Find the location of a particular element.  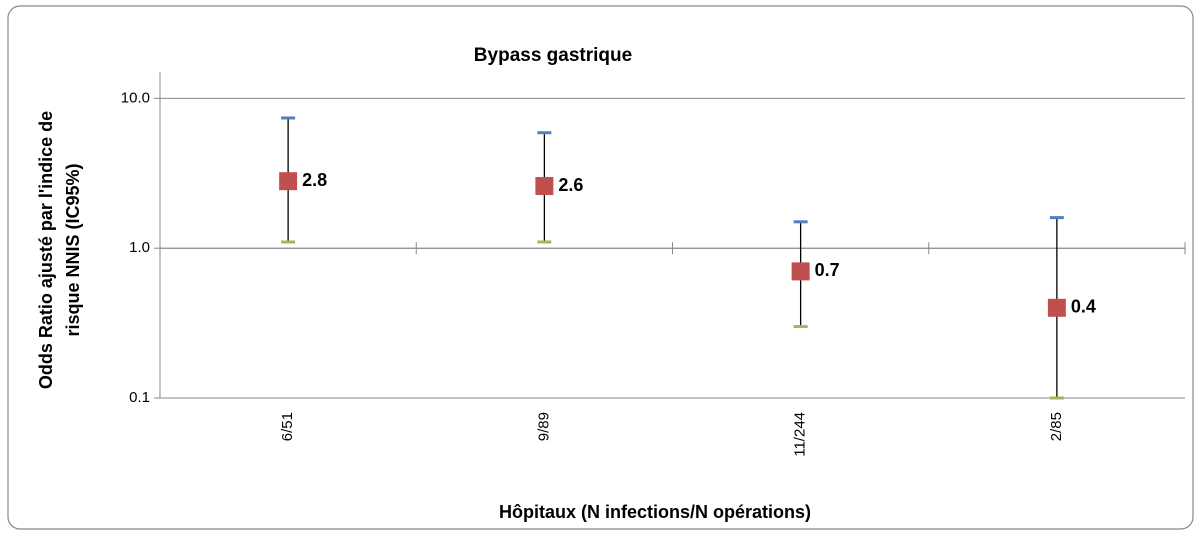

y-axis-label: risque NNIS (IC95%) is located at coordinates (73, 249).